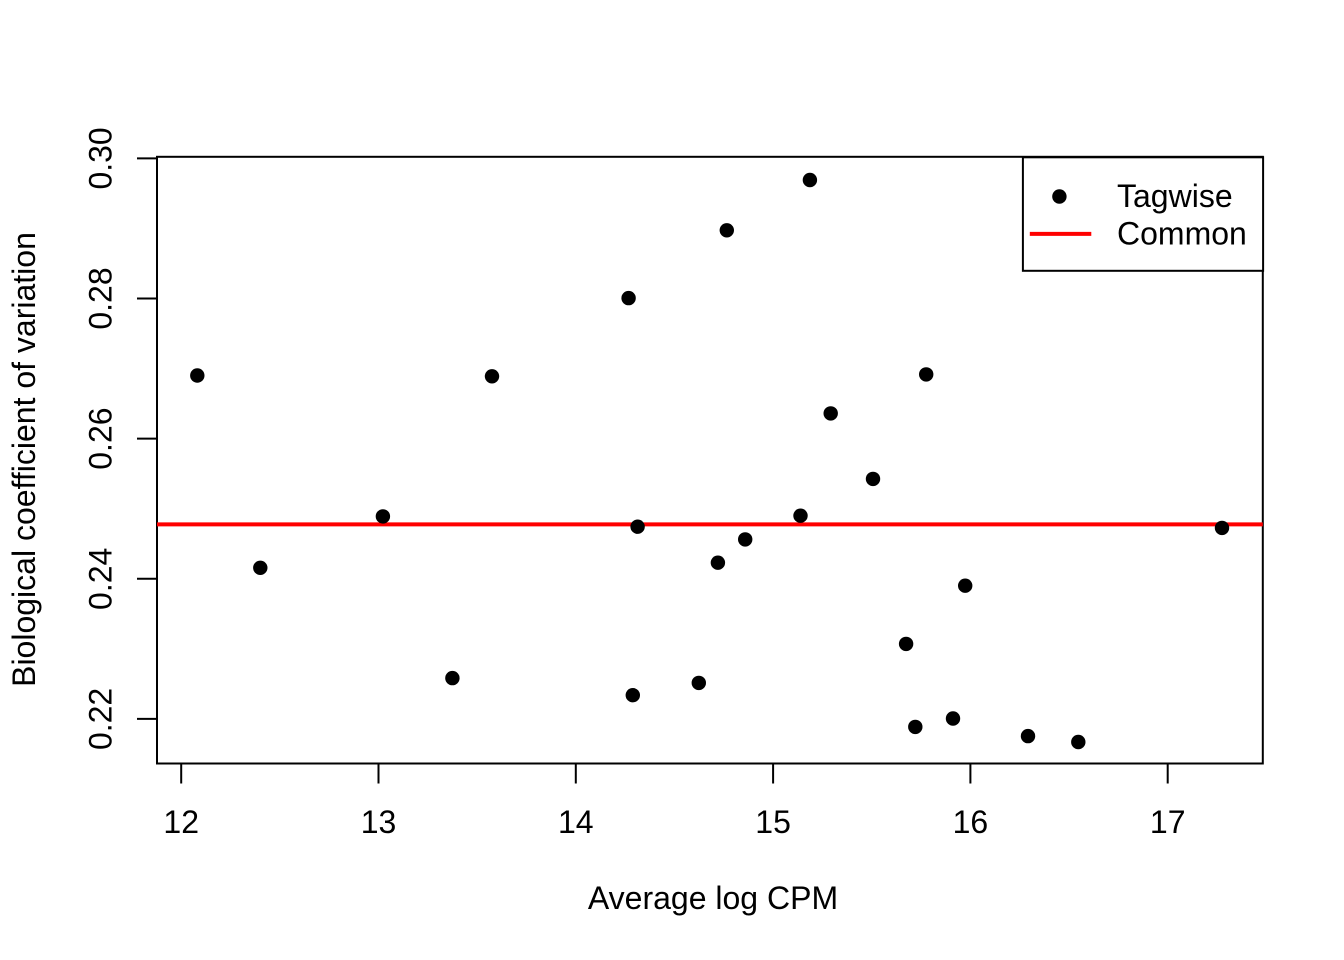  I want to click on svg-text: 15, so click(773, 822).